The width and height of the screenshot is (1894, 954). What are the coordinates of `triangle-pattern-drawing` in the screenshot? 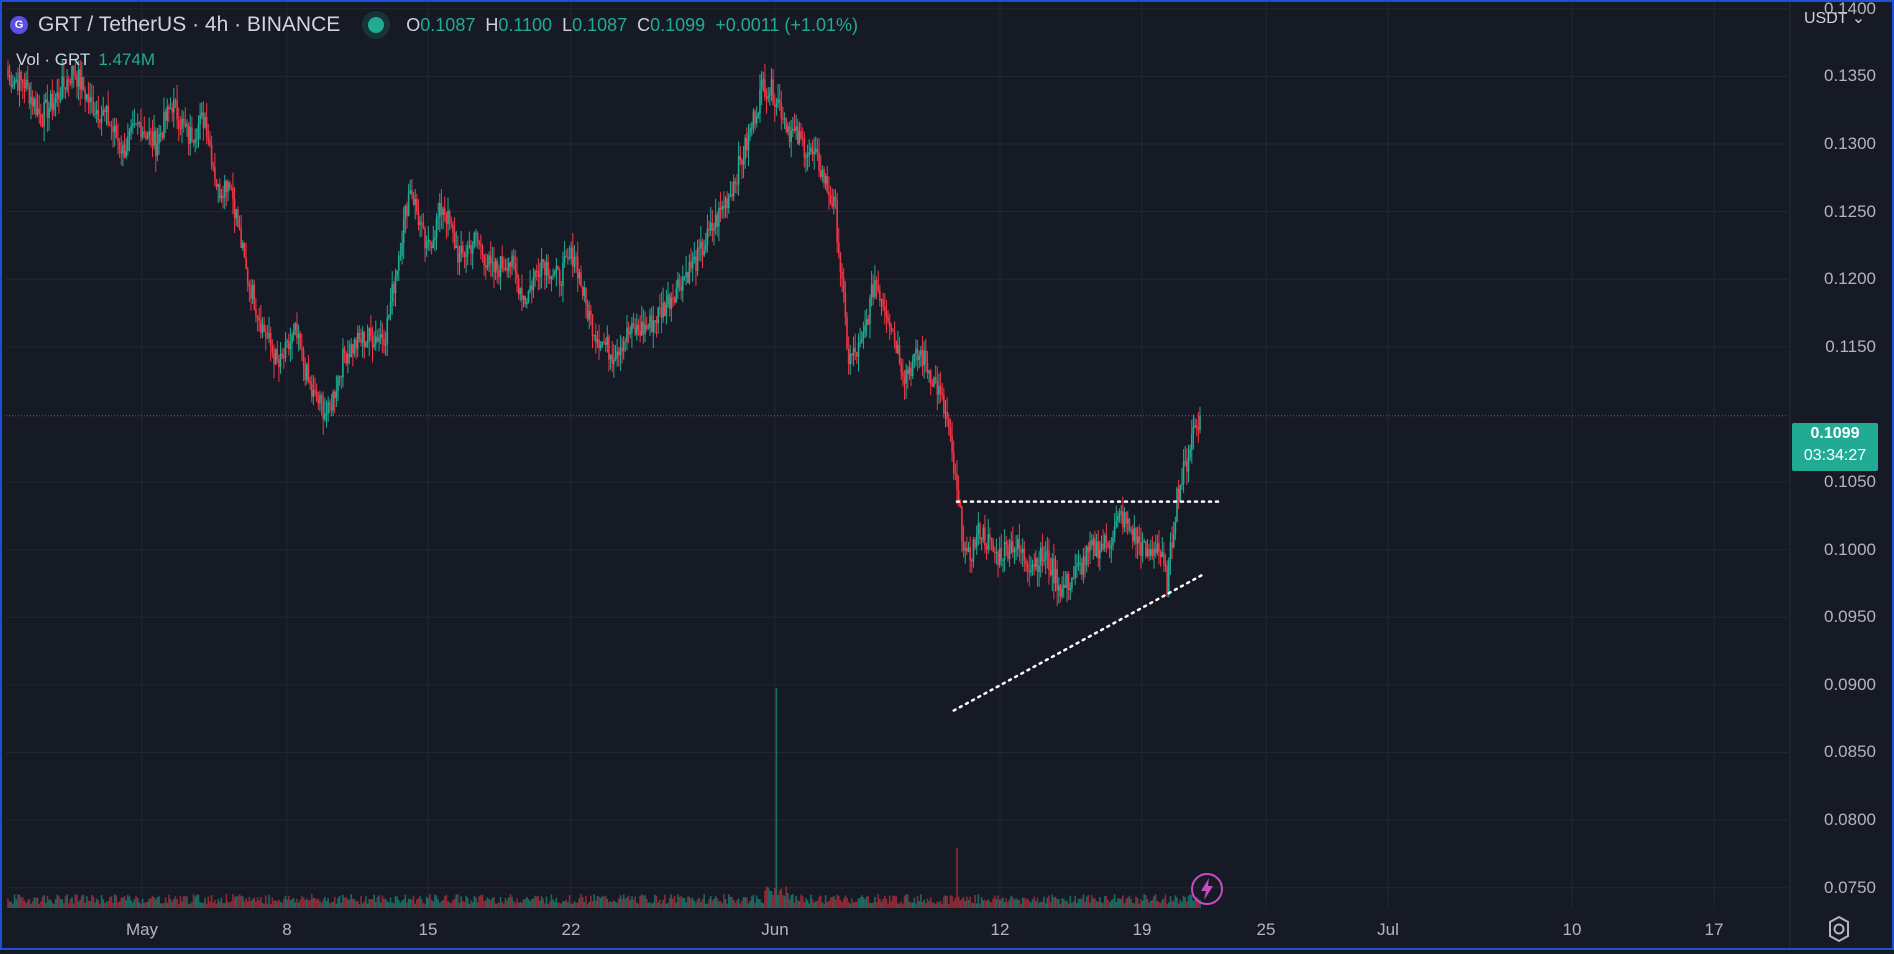 It's located at (1086, 606).